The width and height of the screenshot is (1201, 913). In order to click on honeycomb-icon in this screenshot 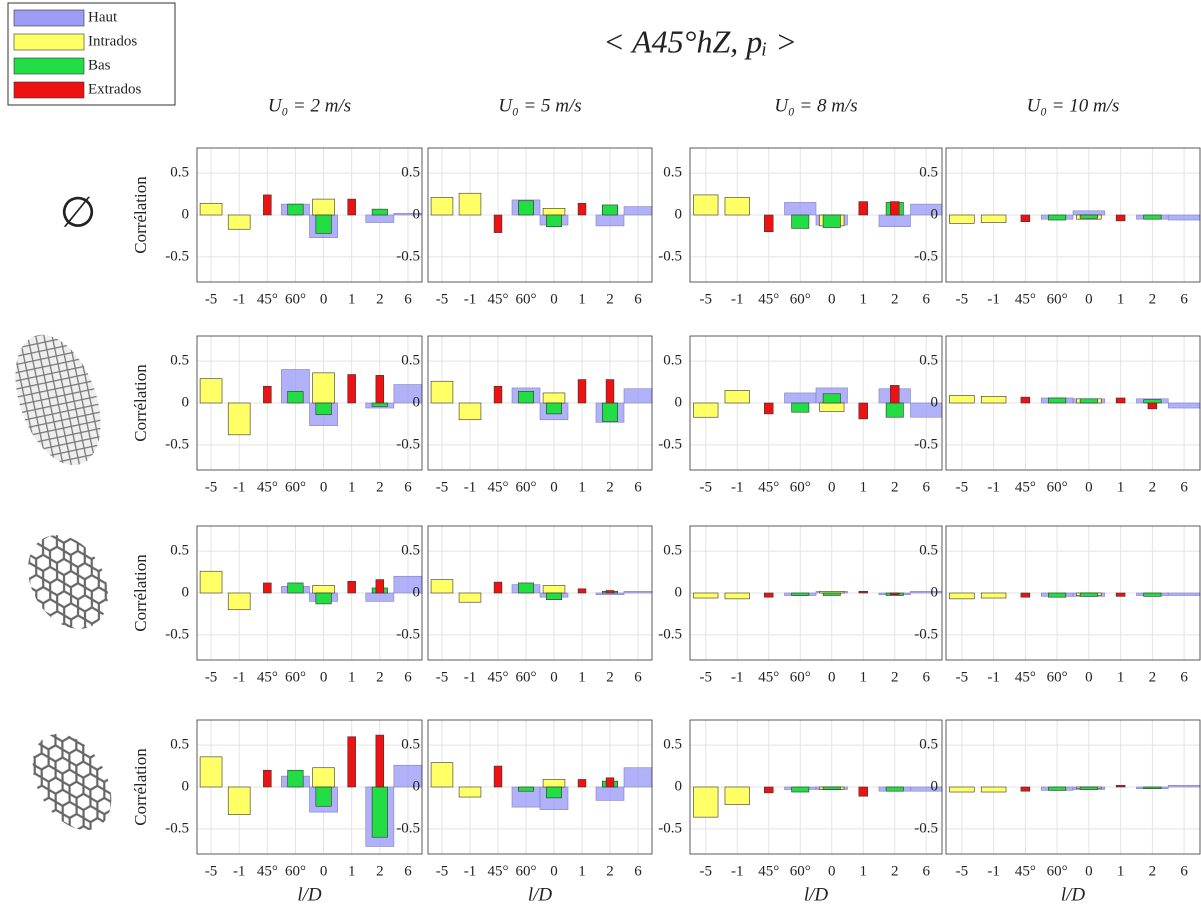, I will do `click(72, 782)`.